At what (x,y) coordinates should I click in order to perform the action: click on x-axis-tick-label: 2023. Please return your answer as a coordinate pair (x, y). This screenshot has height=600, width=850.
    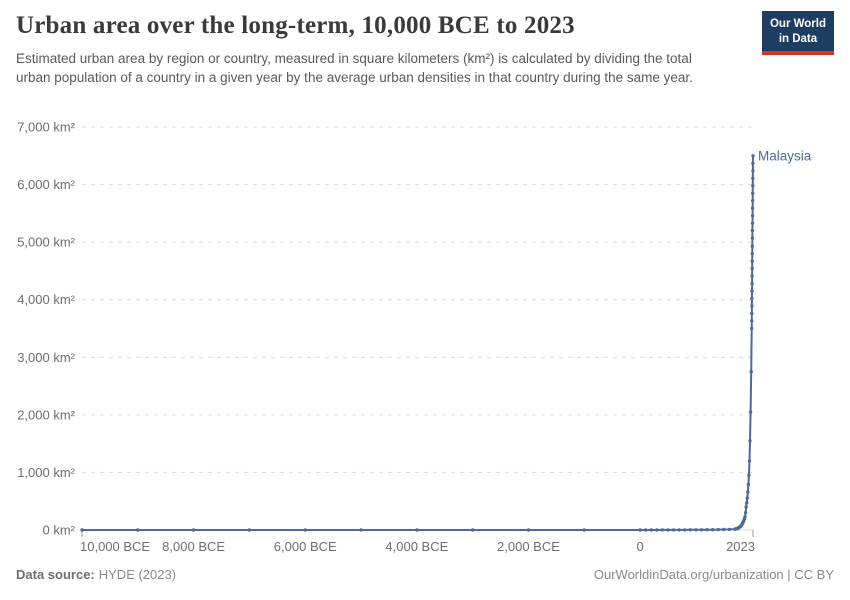
    Looking at the image, I should click on (740, 546).